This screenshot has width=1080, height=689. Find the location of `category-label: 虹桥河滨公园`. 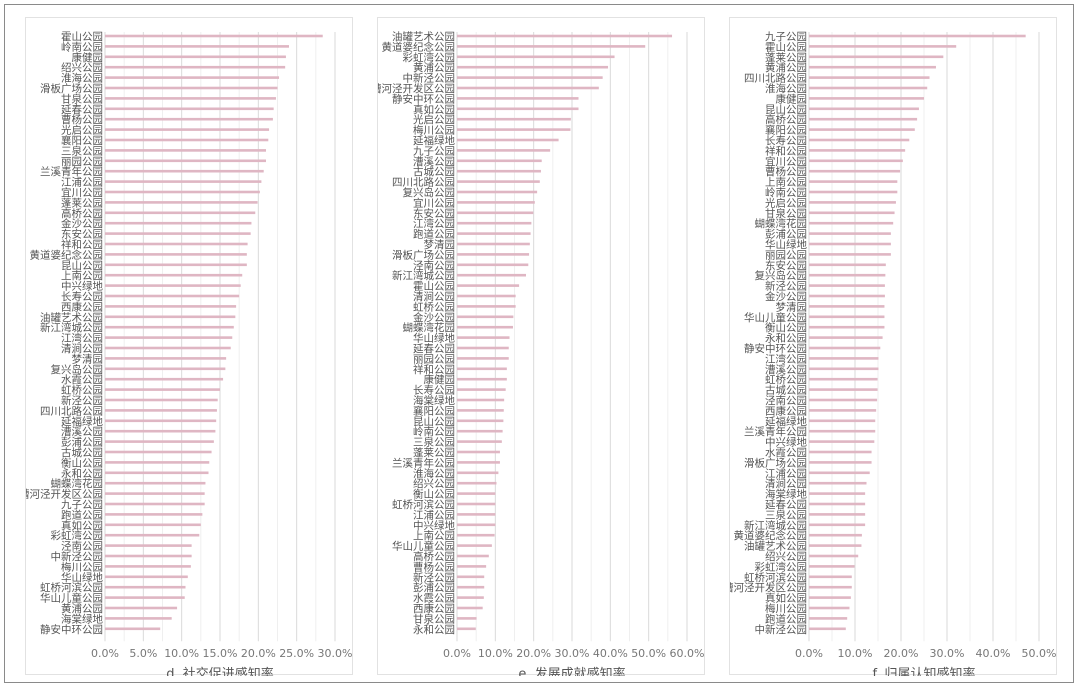

category-label: 虹桥河滨公园 is located at coordinates (71, 587).